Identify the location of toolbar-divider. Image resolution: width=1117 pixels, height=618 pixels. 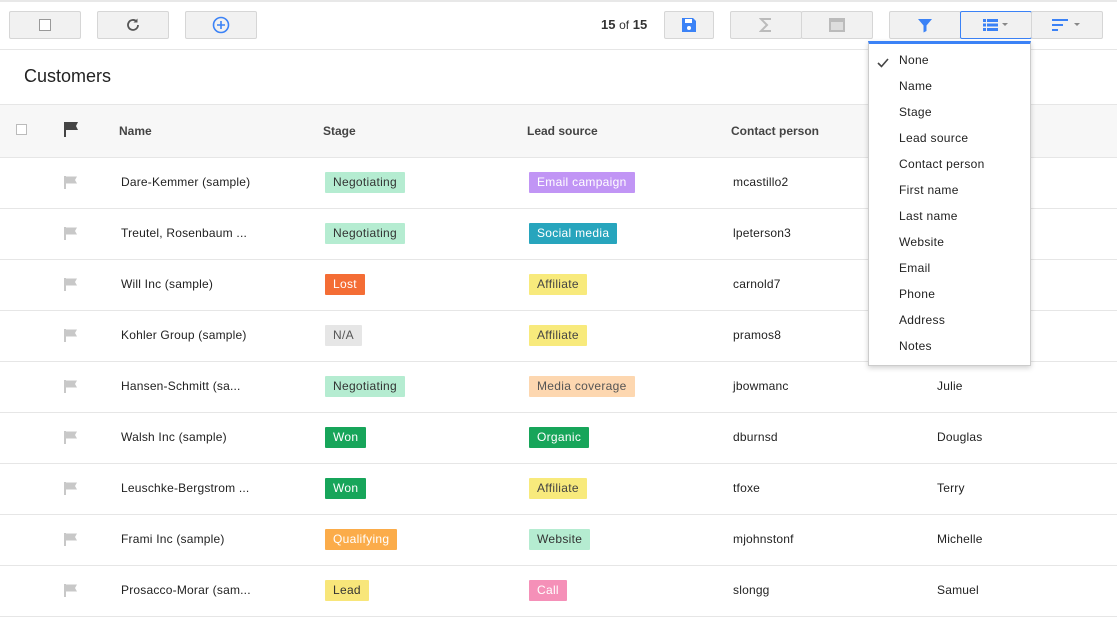
(558, 49).